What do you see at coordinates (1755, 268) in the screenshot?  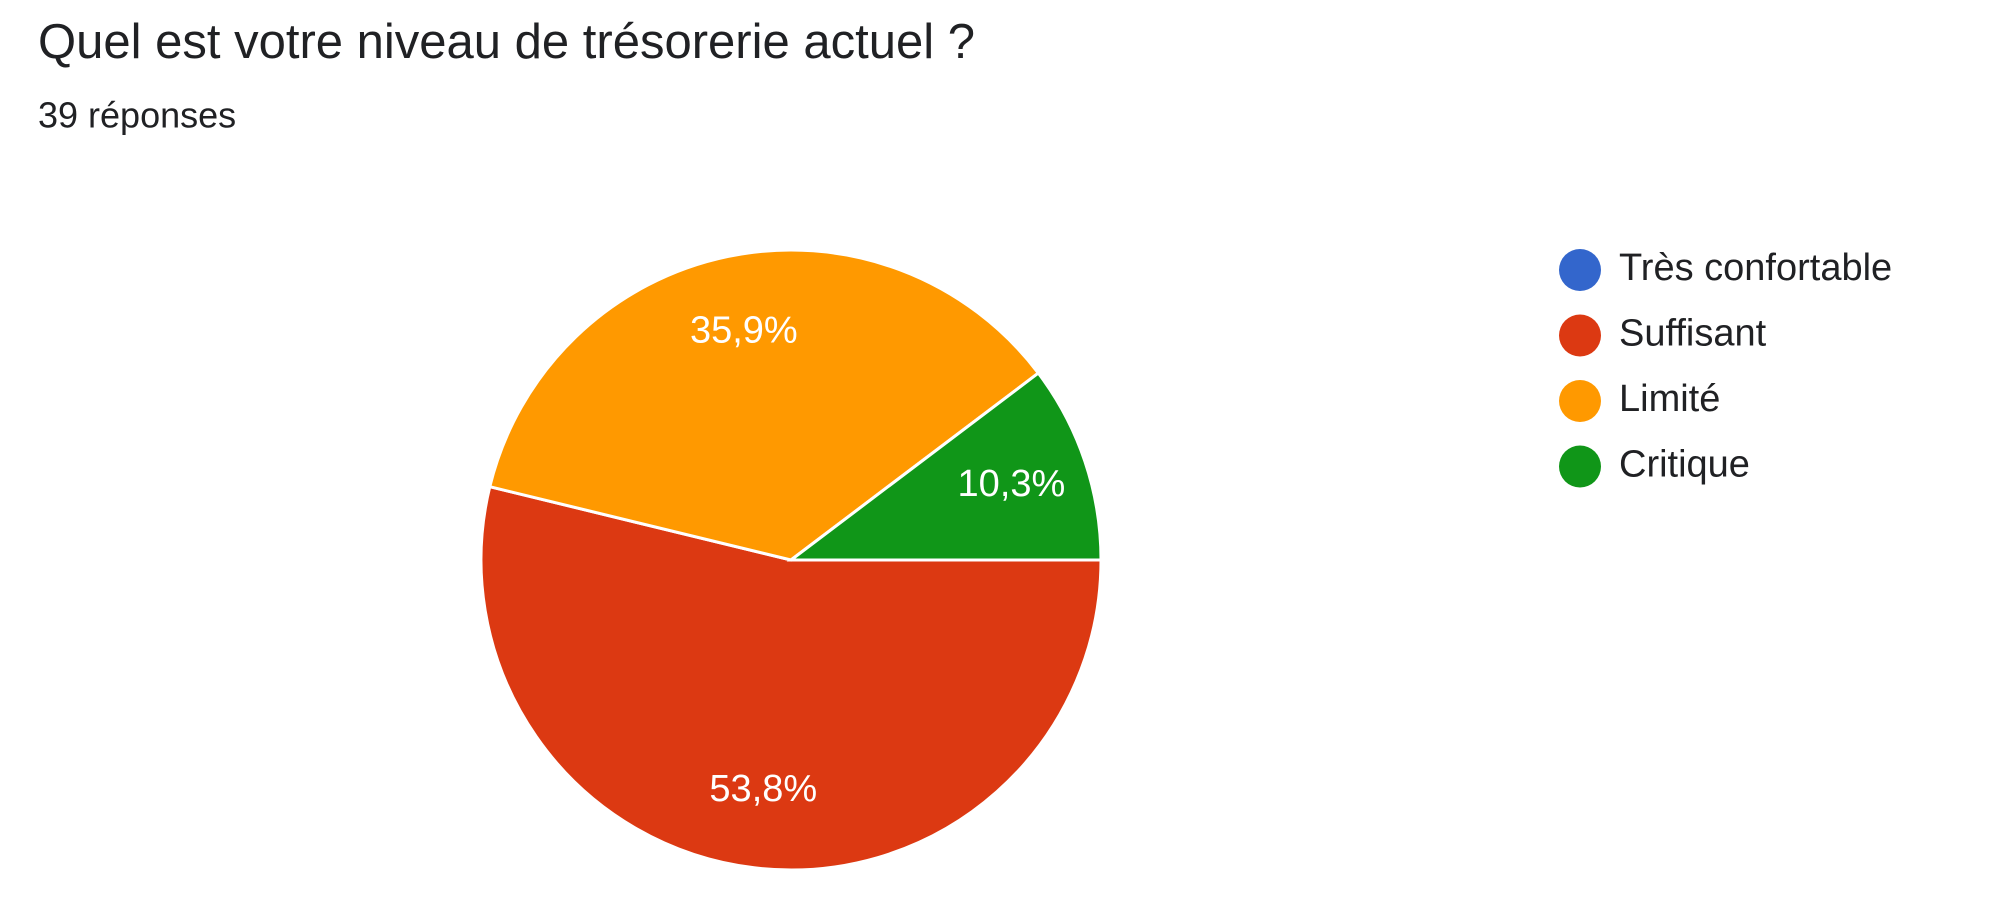 I see `legend-label: Très confortable` at bounding box center [1755, 268].